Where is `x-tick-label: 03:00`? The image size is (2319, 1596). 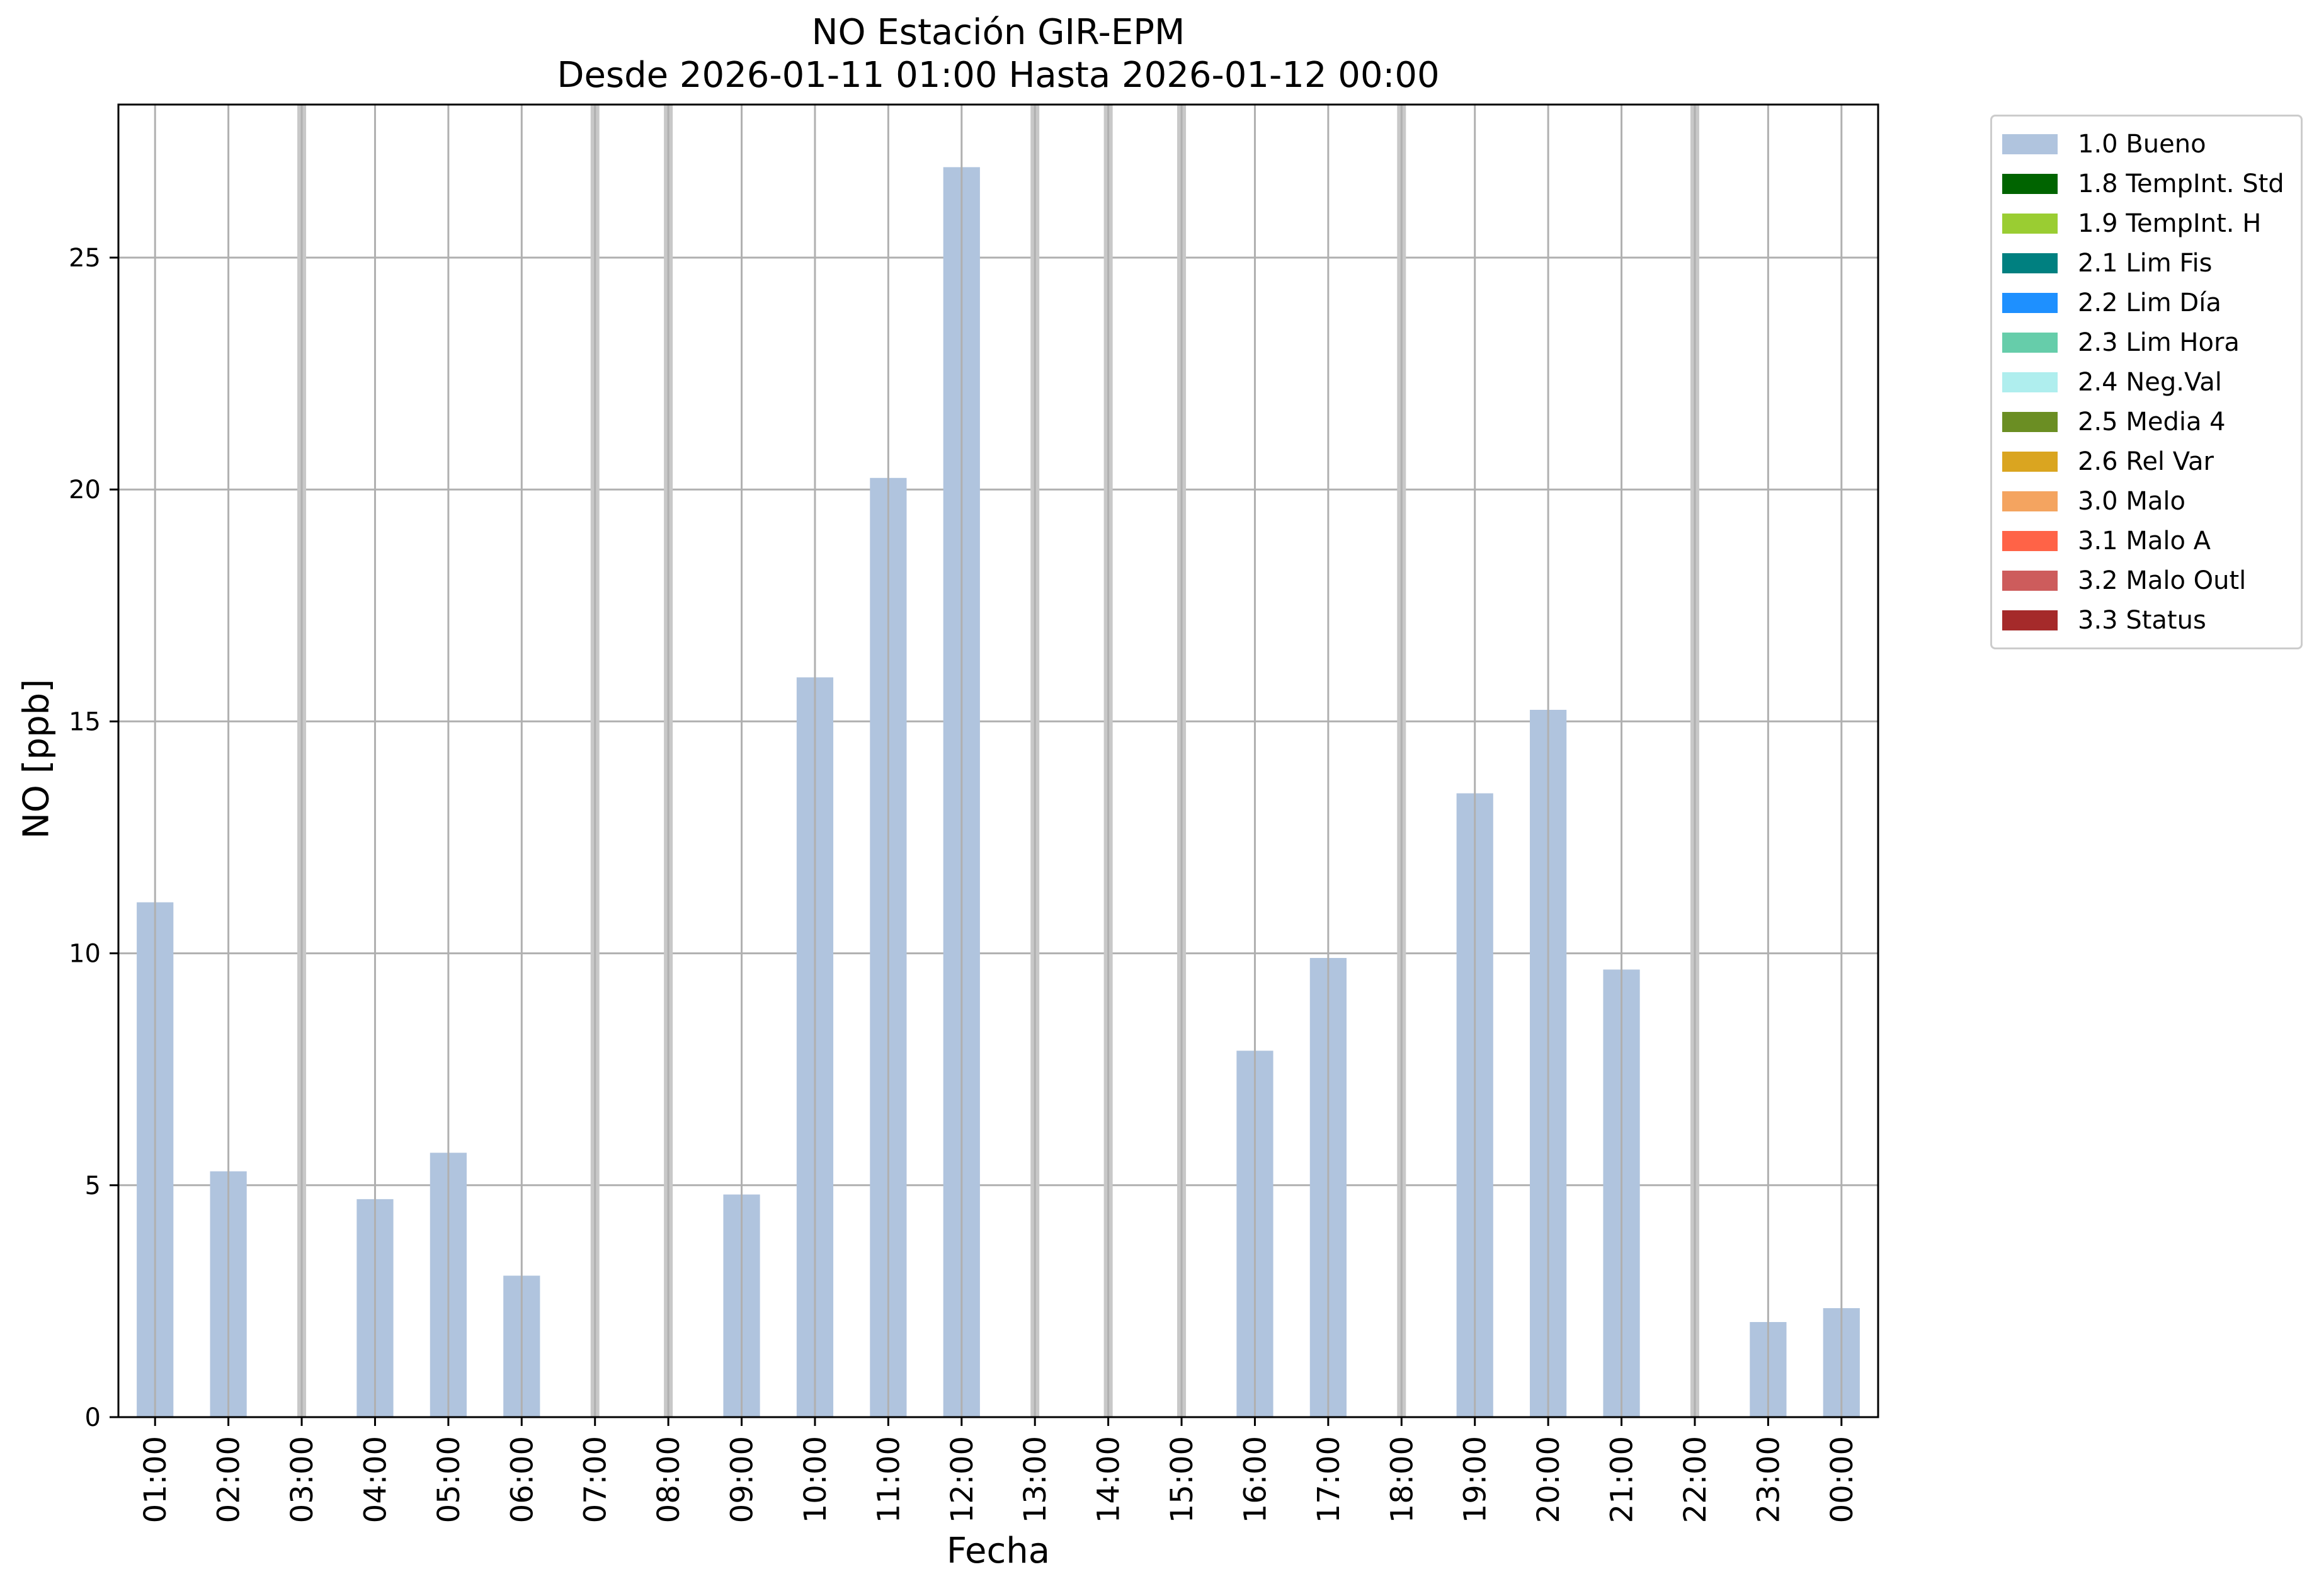 x-tick-label: 03:00 is located at coordinates (302, 1479).